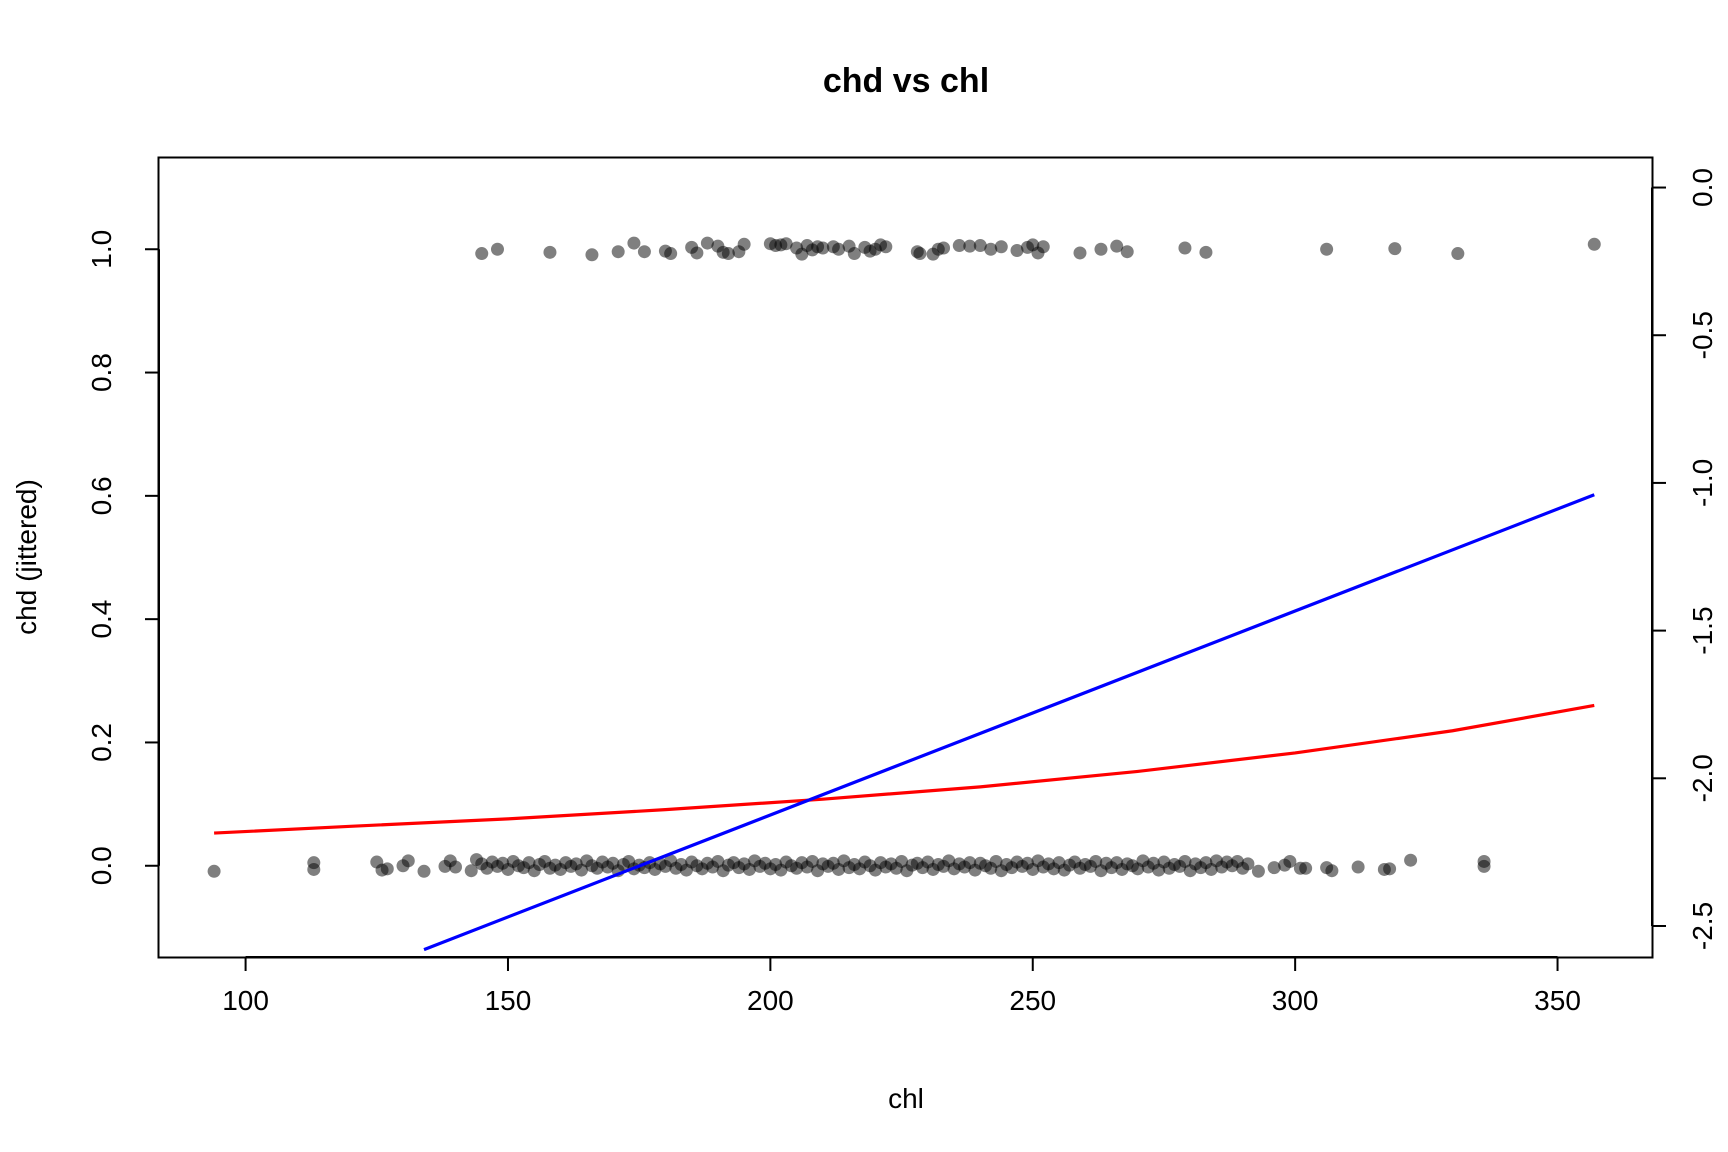 The image size is (1728, 1152). Describe the element at coordinates (904, 769) in the screenshot. I see `logistic-fit-line` at that location.